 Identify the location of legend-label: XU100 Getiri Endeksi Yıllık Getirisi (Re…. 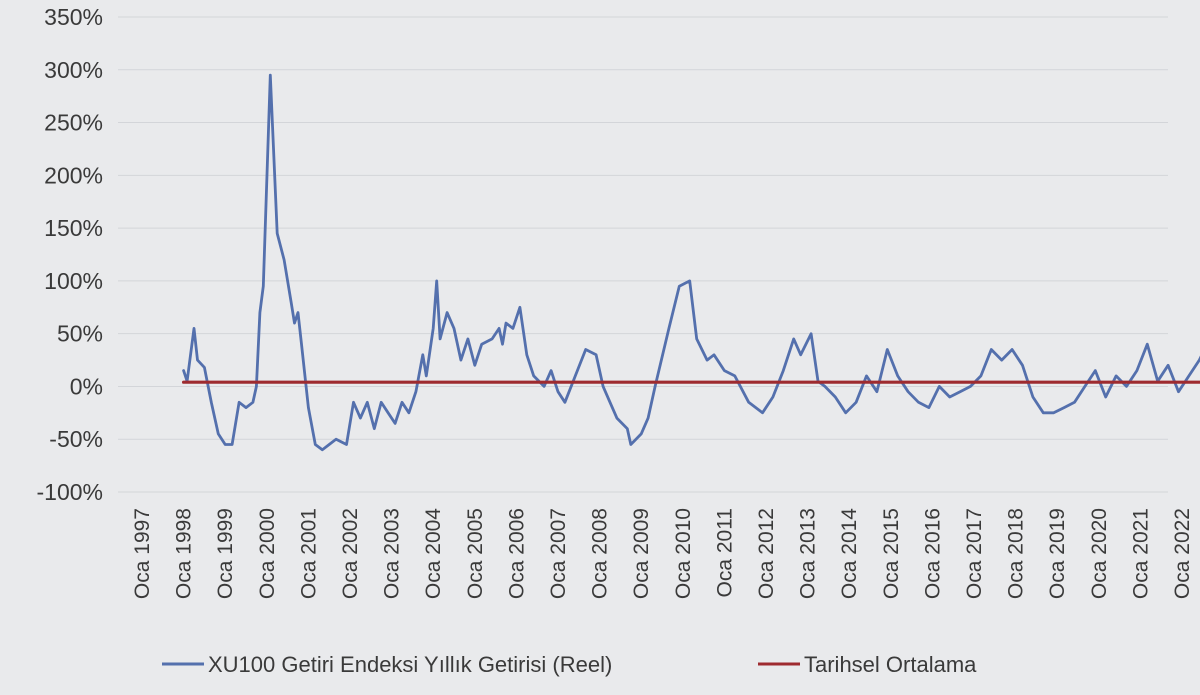
(410, 664).